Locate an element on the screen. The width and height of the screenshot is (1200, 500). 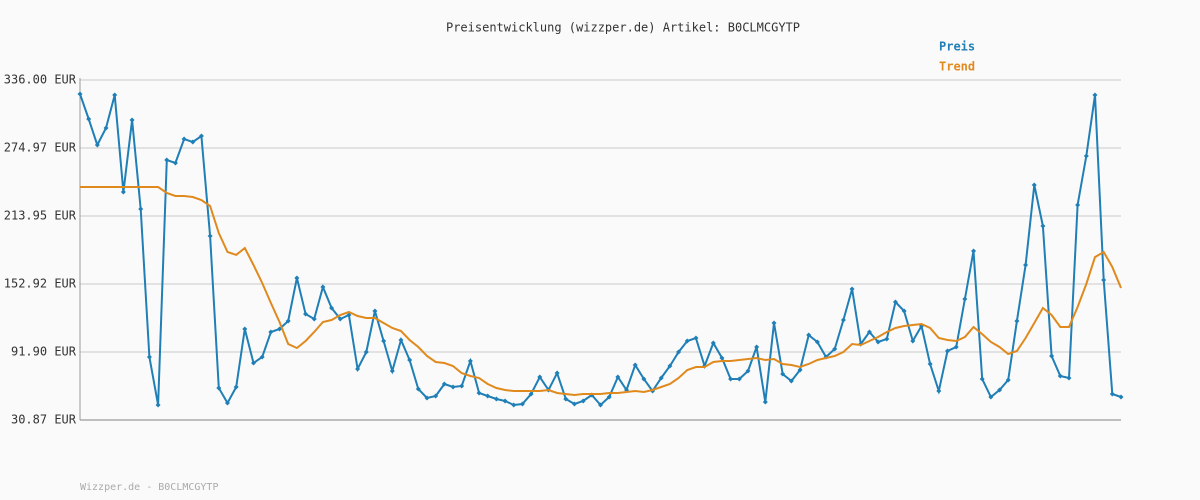
y-tick-label: 30.87 EUR is located at coordinates (44, 420).